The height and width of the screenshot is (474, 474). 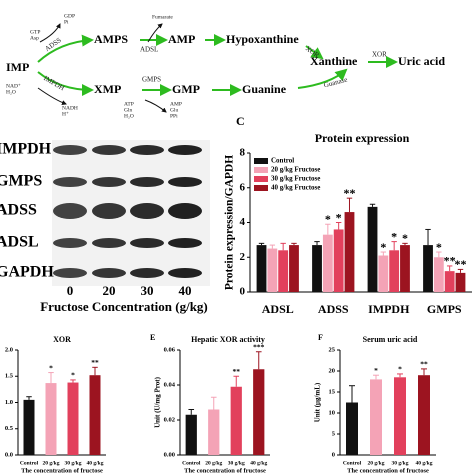 I want to click on cofactor-label: ATP, so click(x=129, y=104).